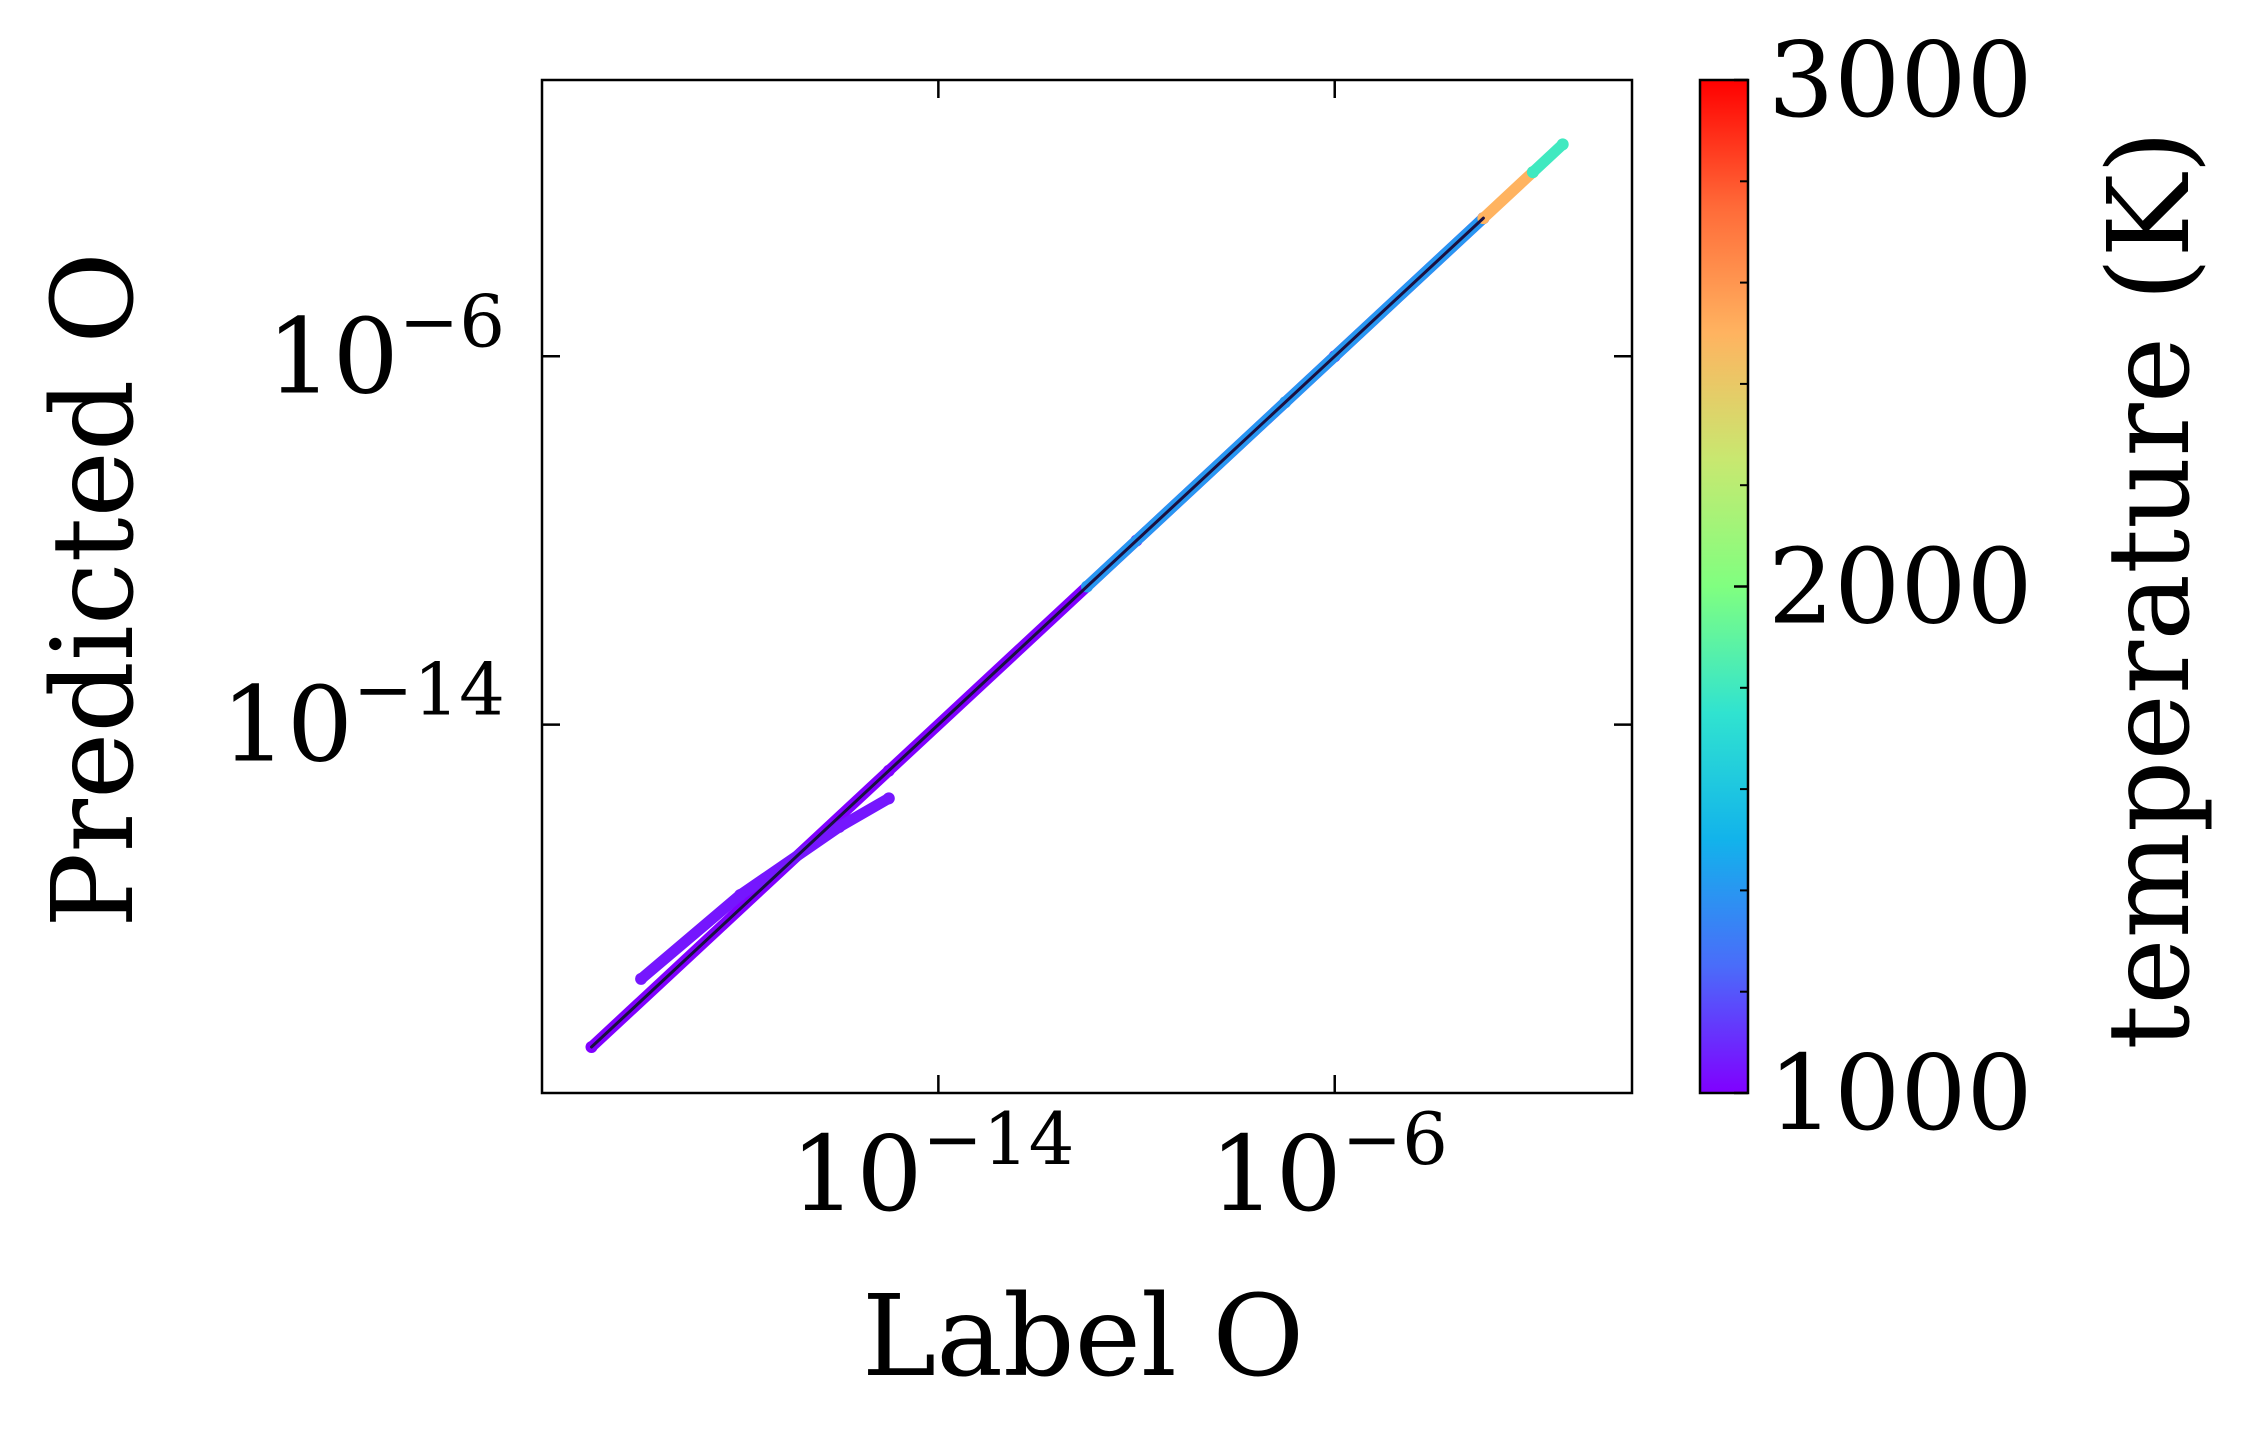 This screenshot has height=1436, width=2250. Describe the element at coordinates (386, 348) in the screenshot. I see `y-tick-label: 10−6` at that location.